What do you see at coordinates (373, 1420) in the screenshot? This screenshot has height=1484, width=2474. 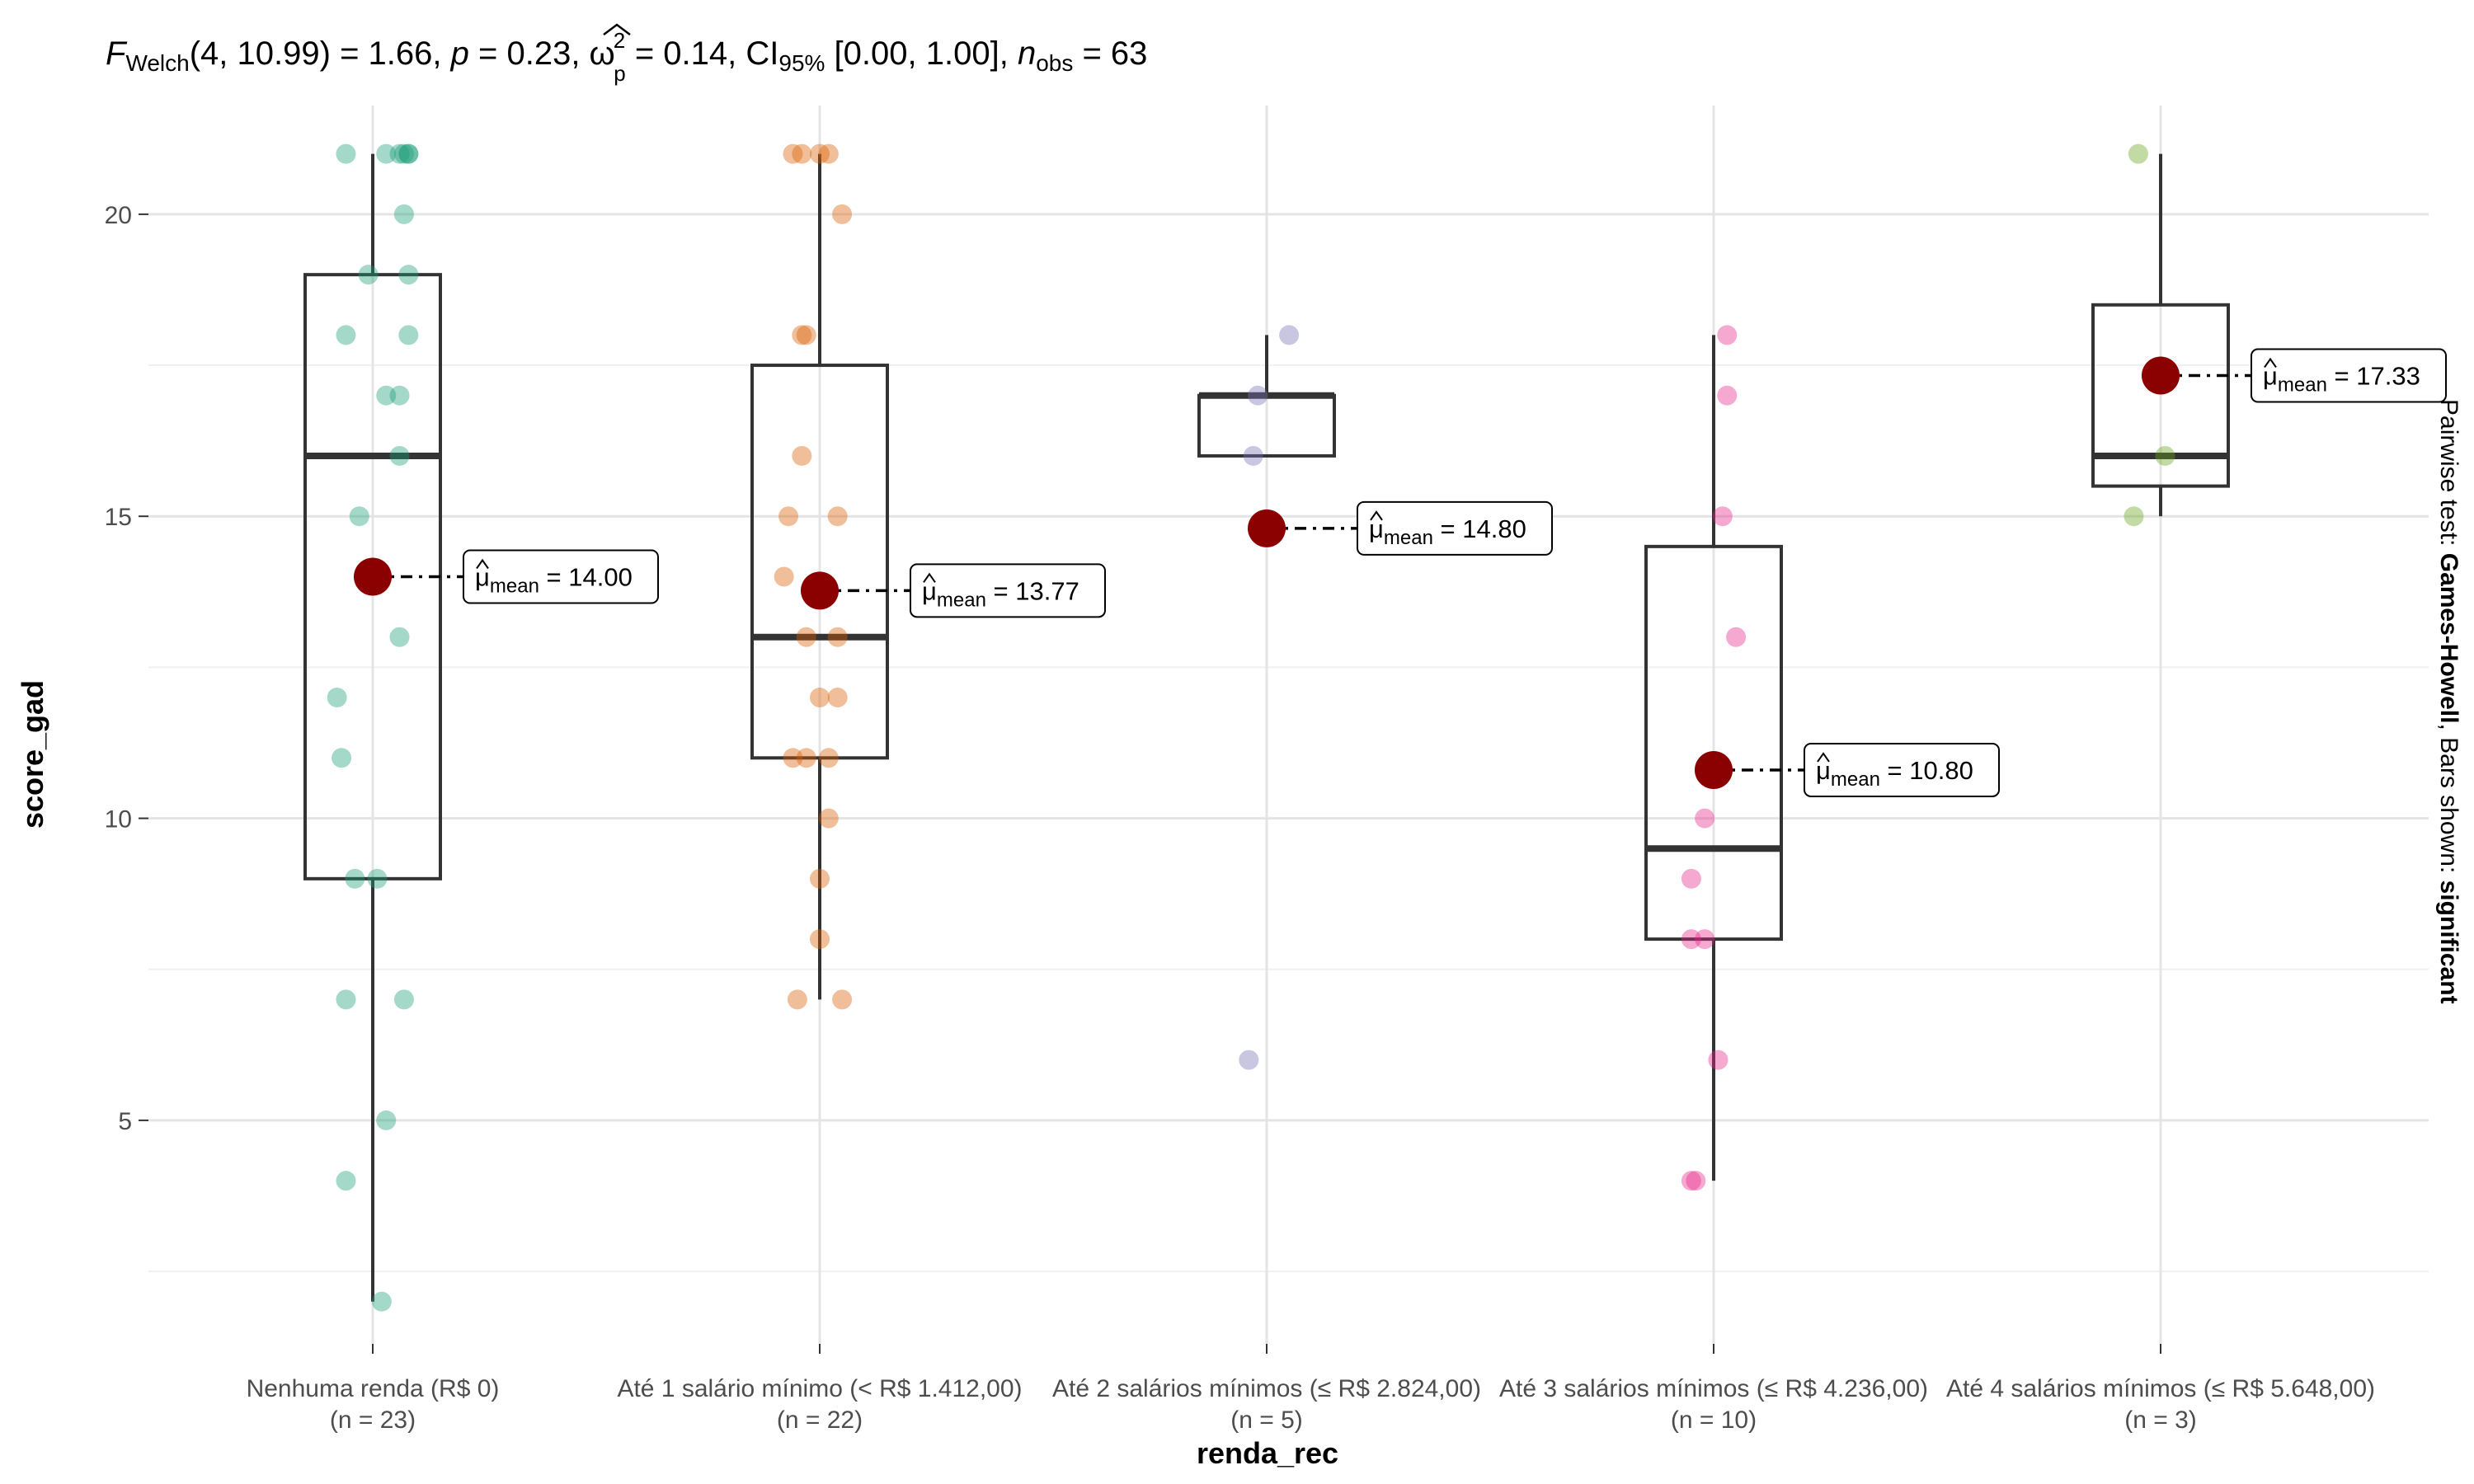 I see `x-tick-count: (n = 23)` at bounding box center [373, 1420].